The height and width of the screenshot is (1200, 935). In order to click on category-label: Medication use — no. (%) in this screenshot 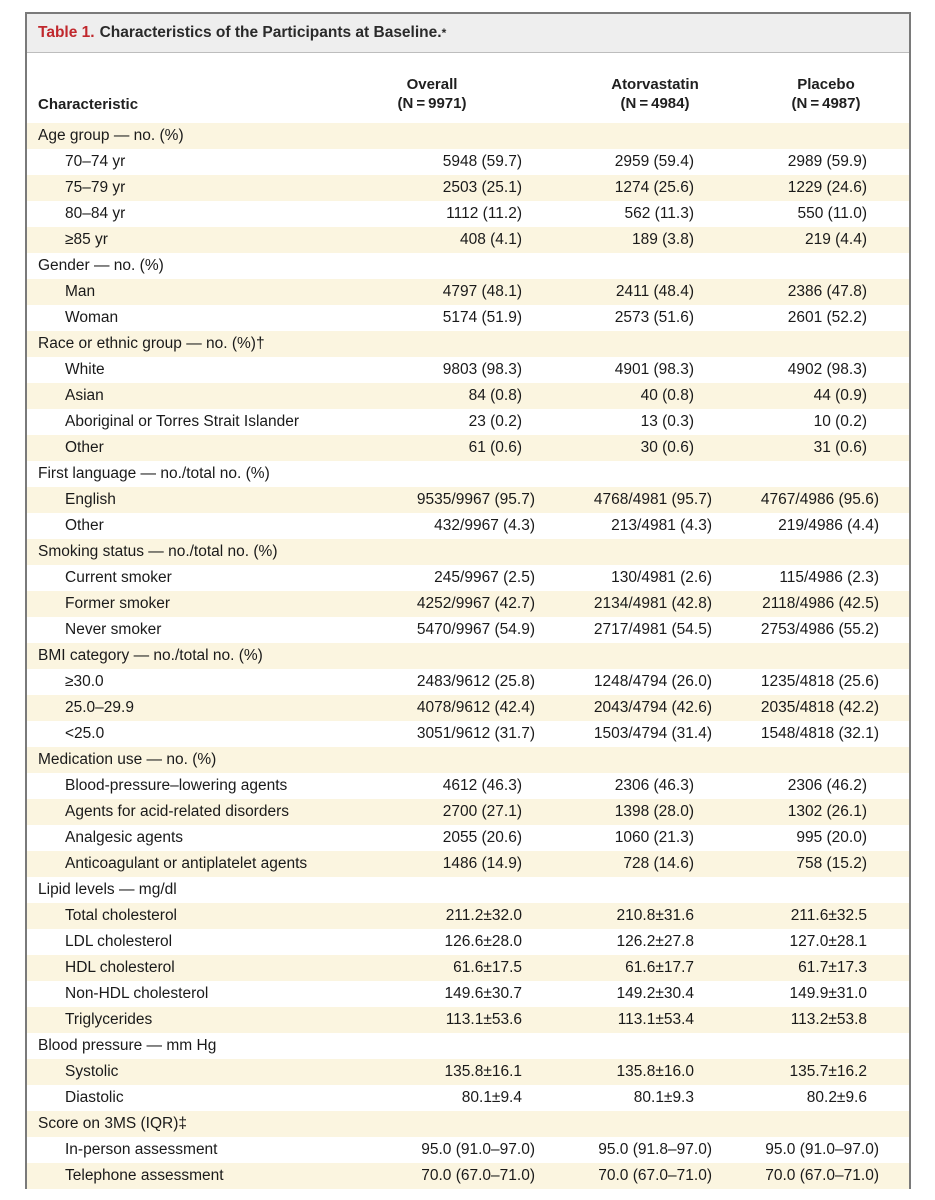, I will do `click(127, 759)`.